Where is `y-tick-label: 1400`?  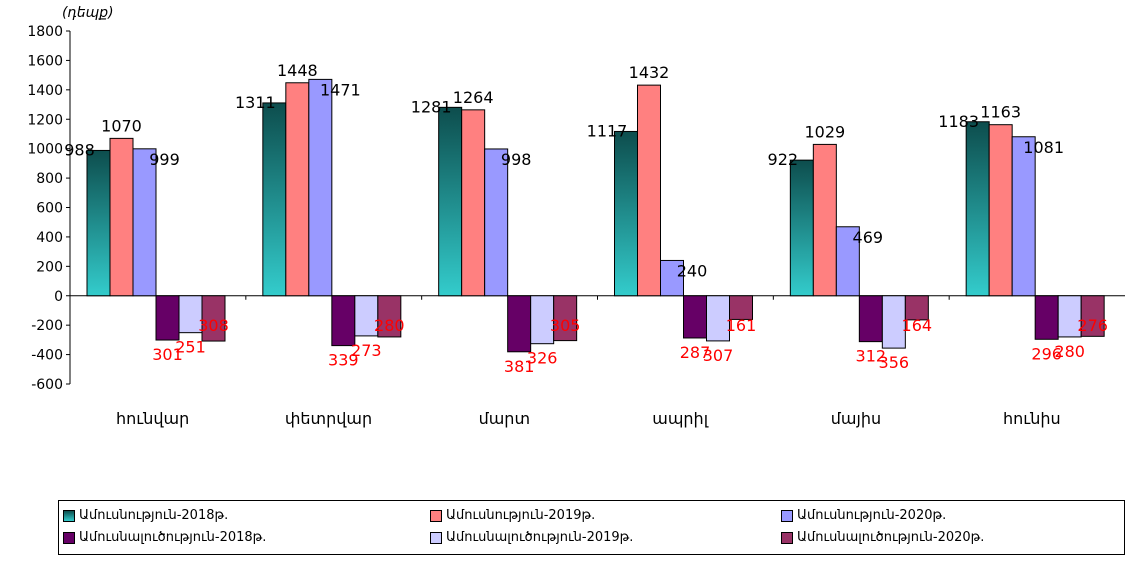 y-tick-label: 1400 is located at coordinates (45, 91).